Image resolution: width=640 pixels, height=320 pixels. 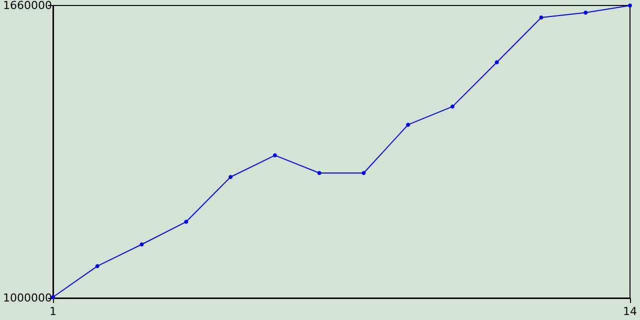 What do you see at coordinates (52, 311) in the screenshot?
I see `x-tick-label: 1` at bounding box center [52, 311].